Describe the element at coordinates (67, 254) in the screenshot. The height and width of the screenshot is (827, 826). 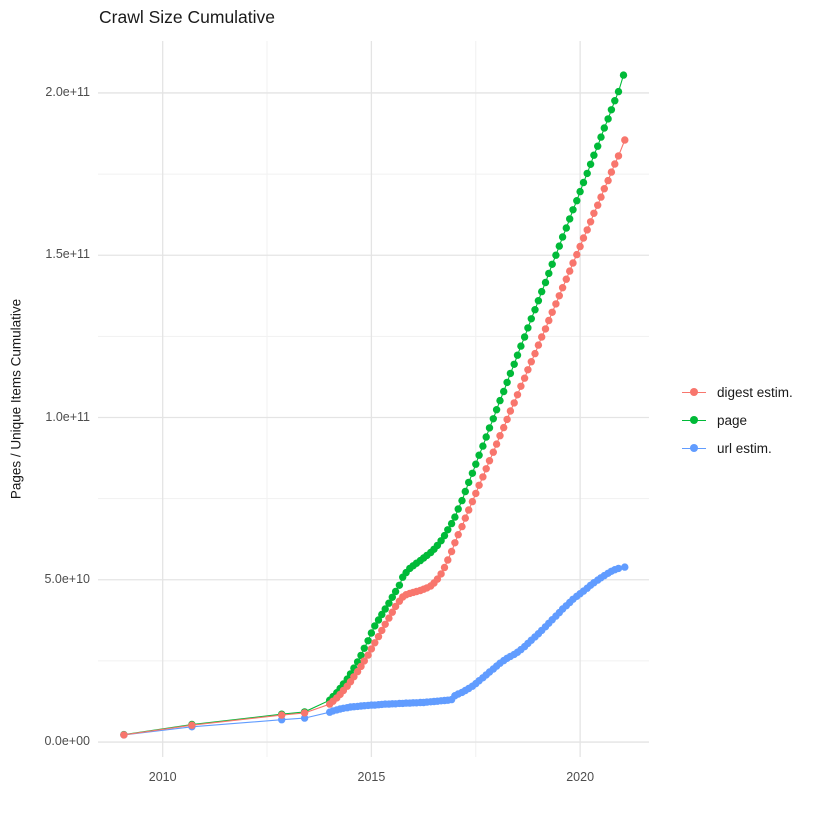
I see `y-tick-label: 1.5e+11` at that location.